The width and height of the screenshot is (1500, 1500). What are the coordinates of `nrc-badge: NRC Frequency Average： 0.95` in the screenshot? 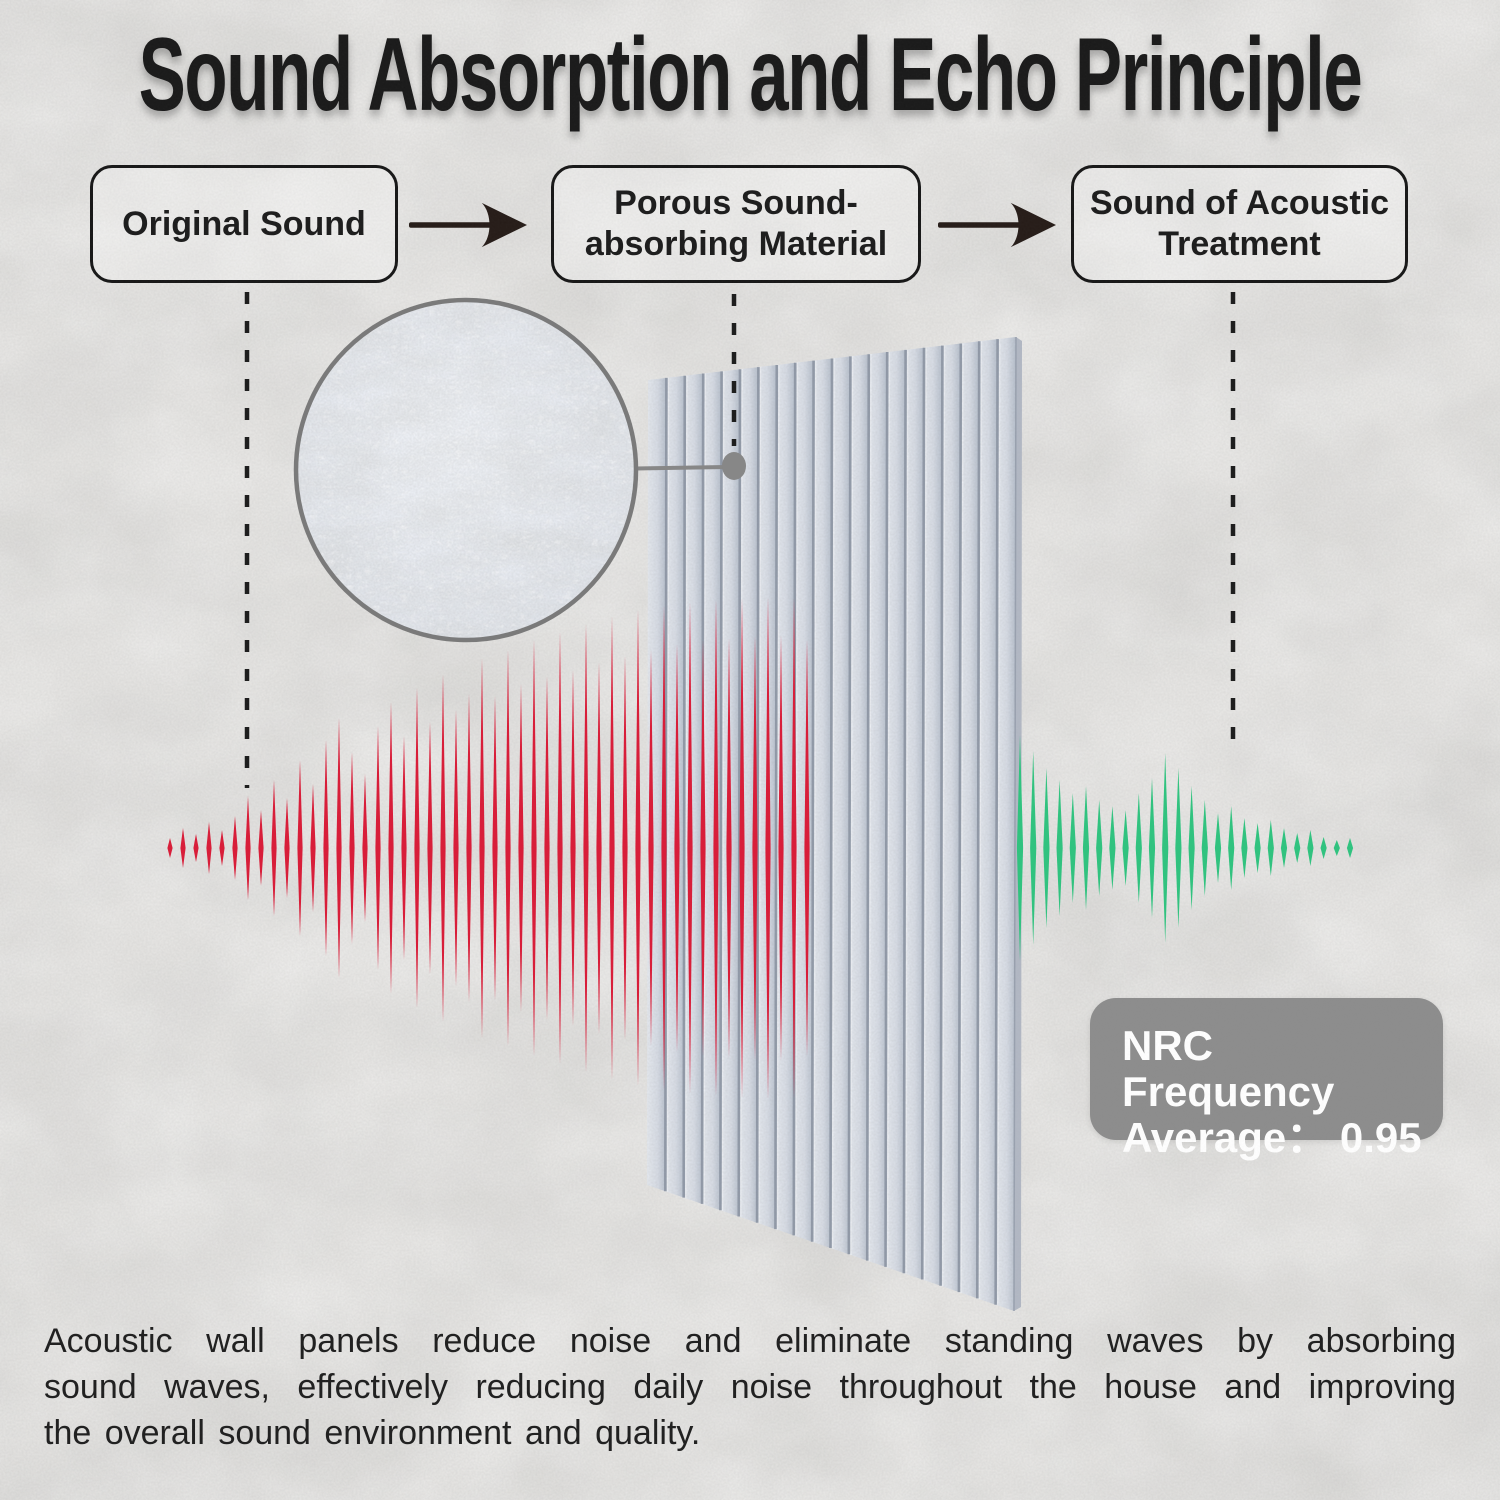 It's located at (1266, 1079).